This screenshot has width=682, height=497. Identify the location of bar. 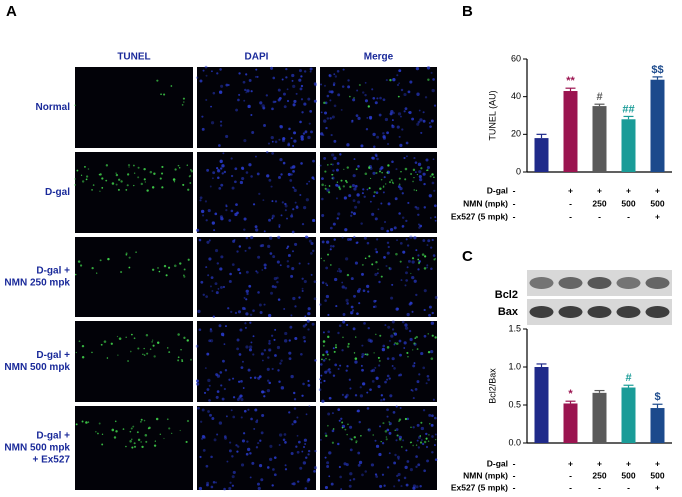
(570, 423).